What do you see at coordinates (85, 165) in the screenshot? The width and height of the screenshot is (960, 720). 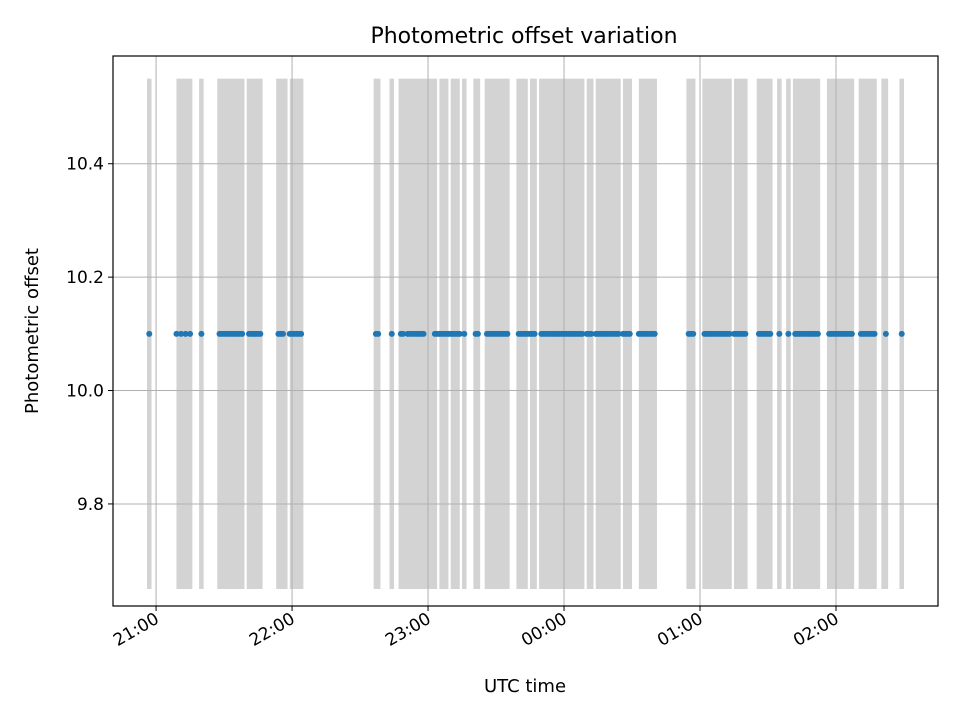 I see `y-tick-label: 10.4` at bounding box center [85, 165].